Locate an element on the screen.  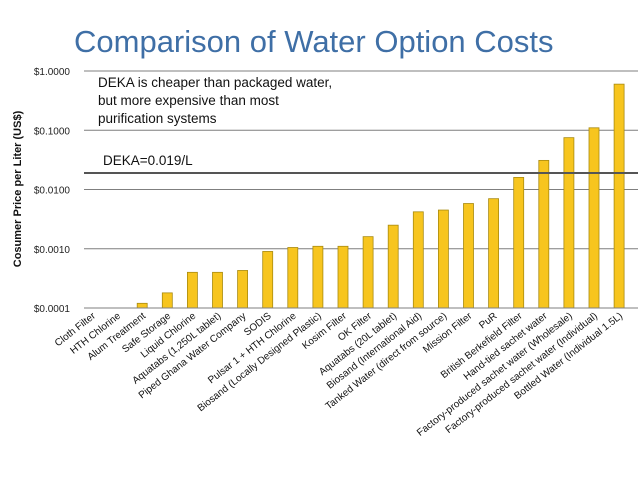
y-tick-label: $0.1000 is located at coordinates (52, 131).